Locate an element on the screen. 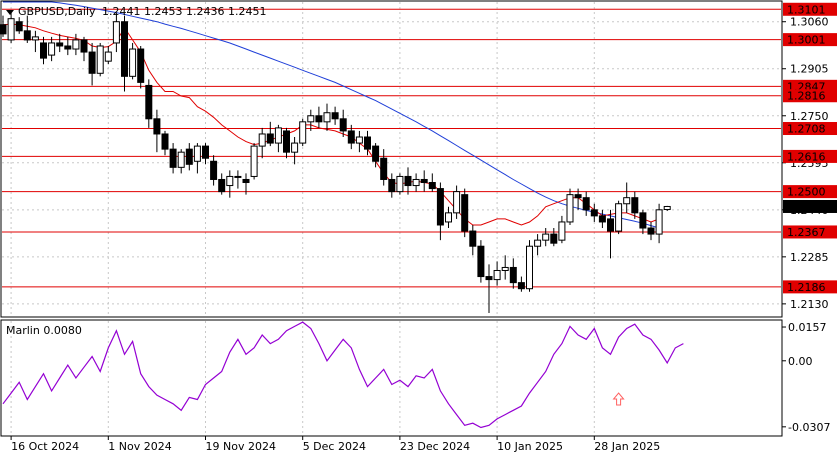 Image resolution: width=840 pixels, height=459 pixels. level-label: 1.2186 is located at coordinates (806, 287).